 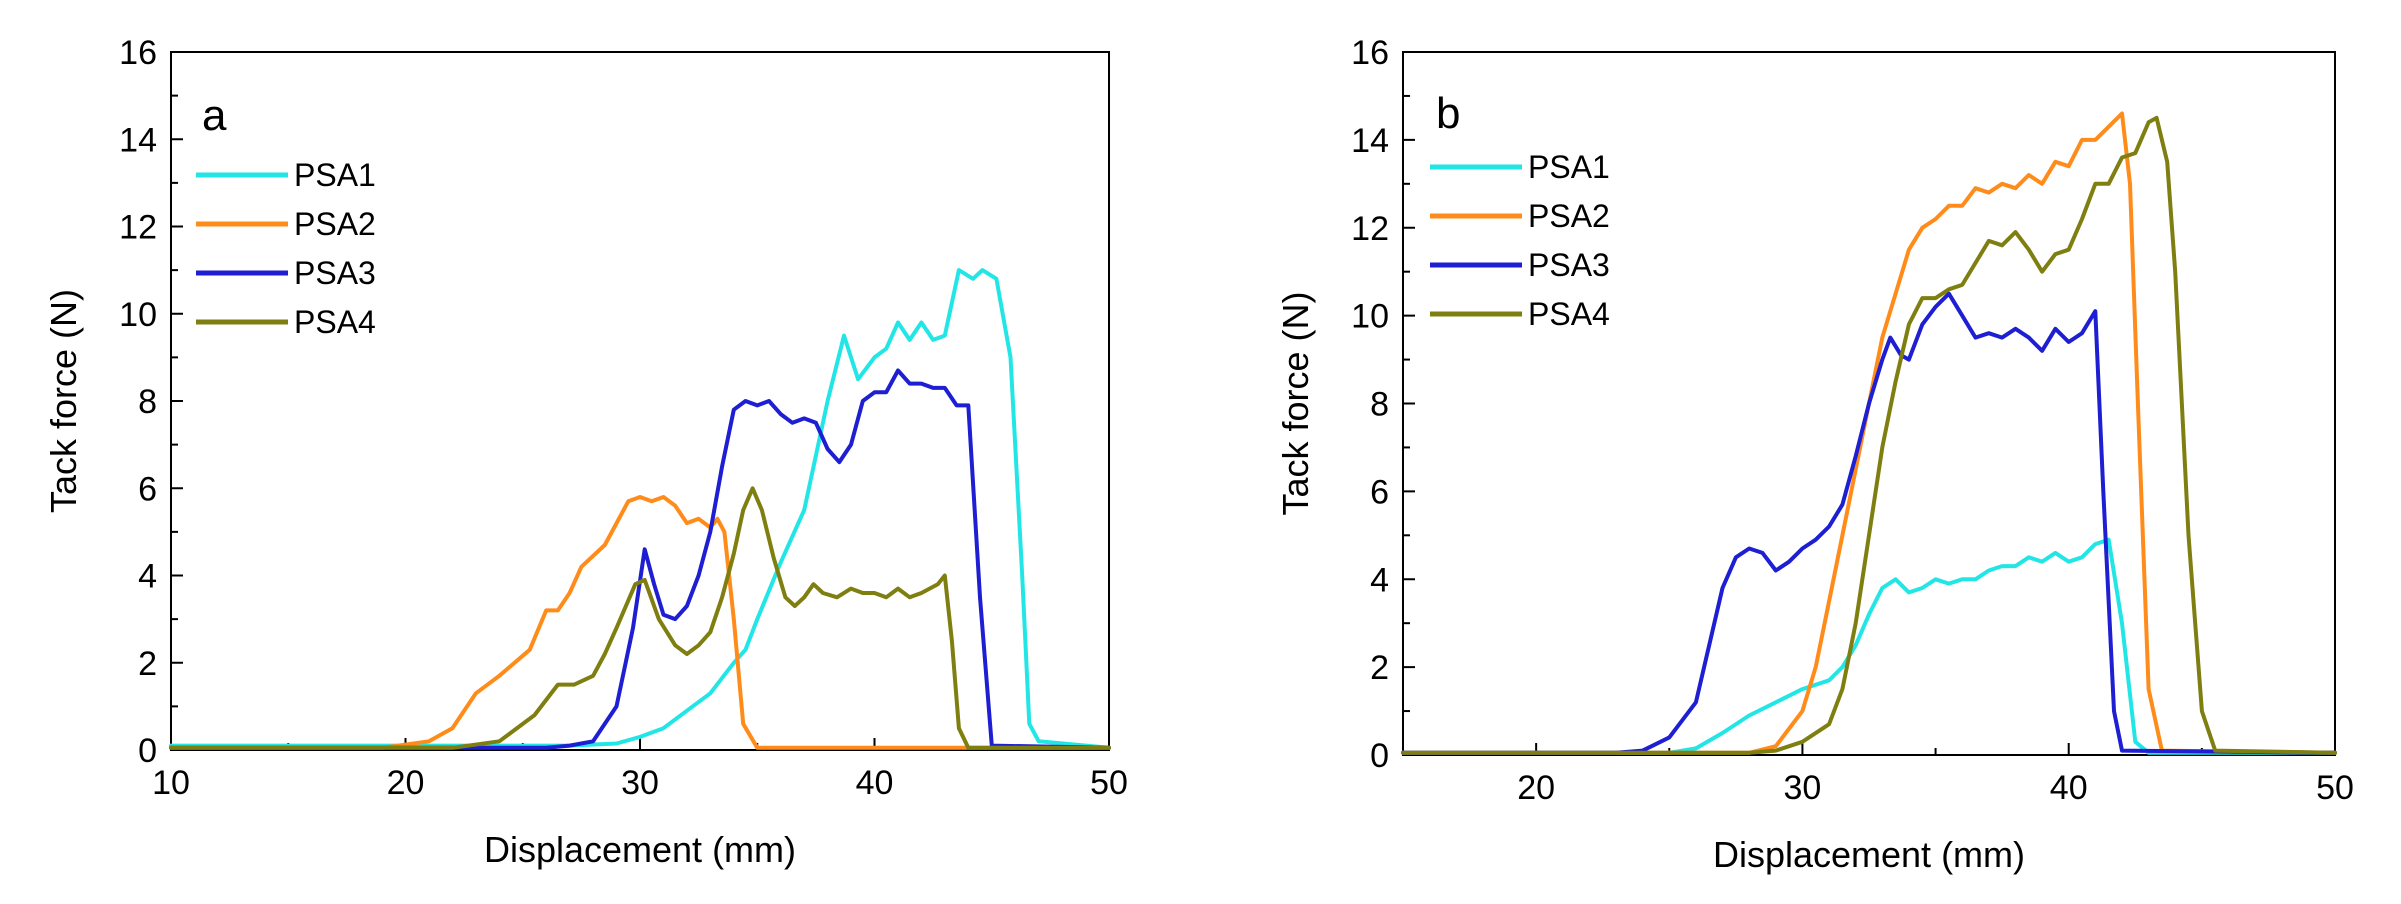 I want to click on panel-label: a, so click(x=214, y=115).